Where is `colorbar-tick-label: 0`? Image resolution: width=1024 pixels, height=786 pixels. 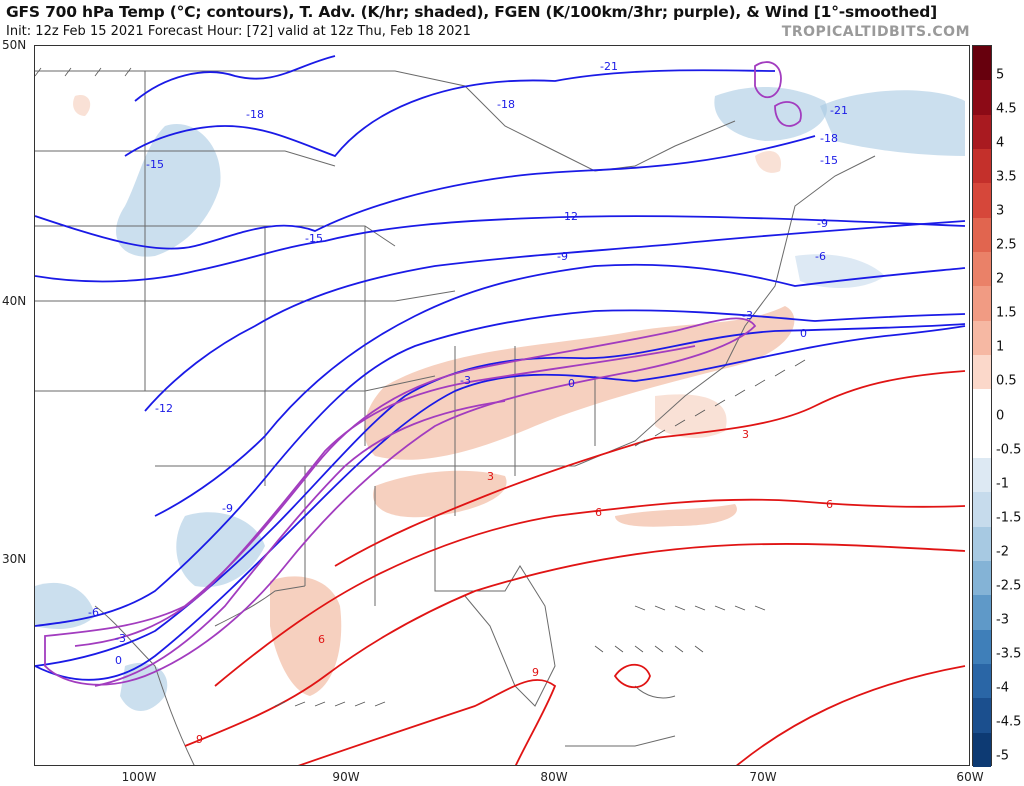 colorbar-tick-label: 0 is located at coordinates (1000, 415).